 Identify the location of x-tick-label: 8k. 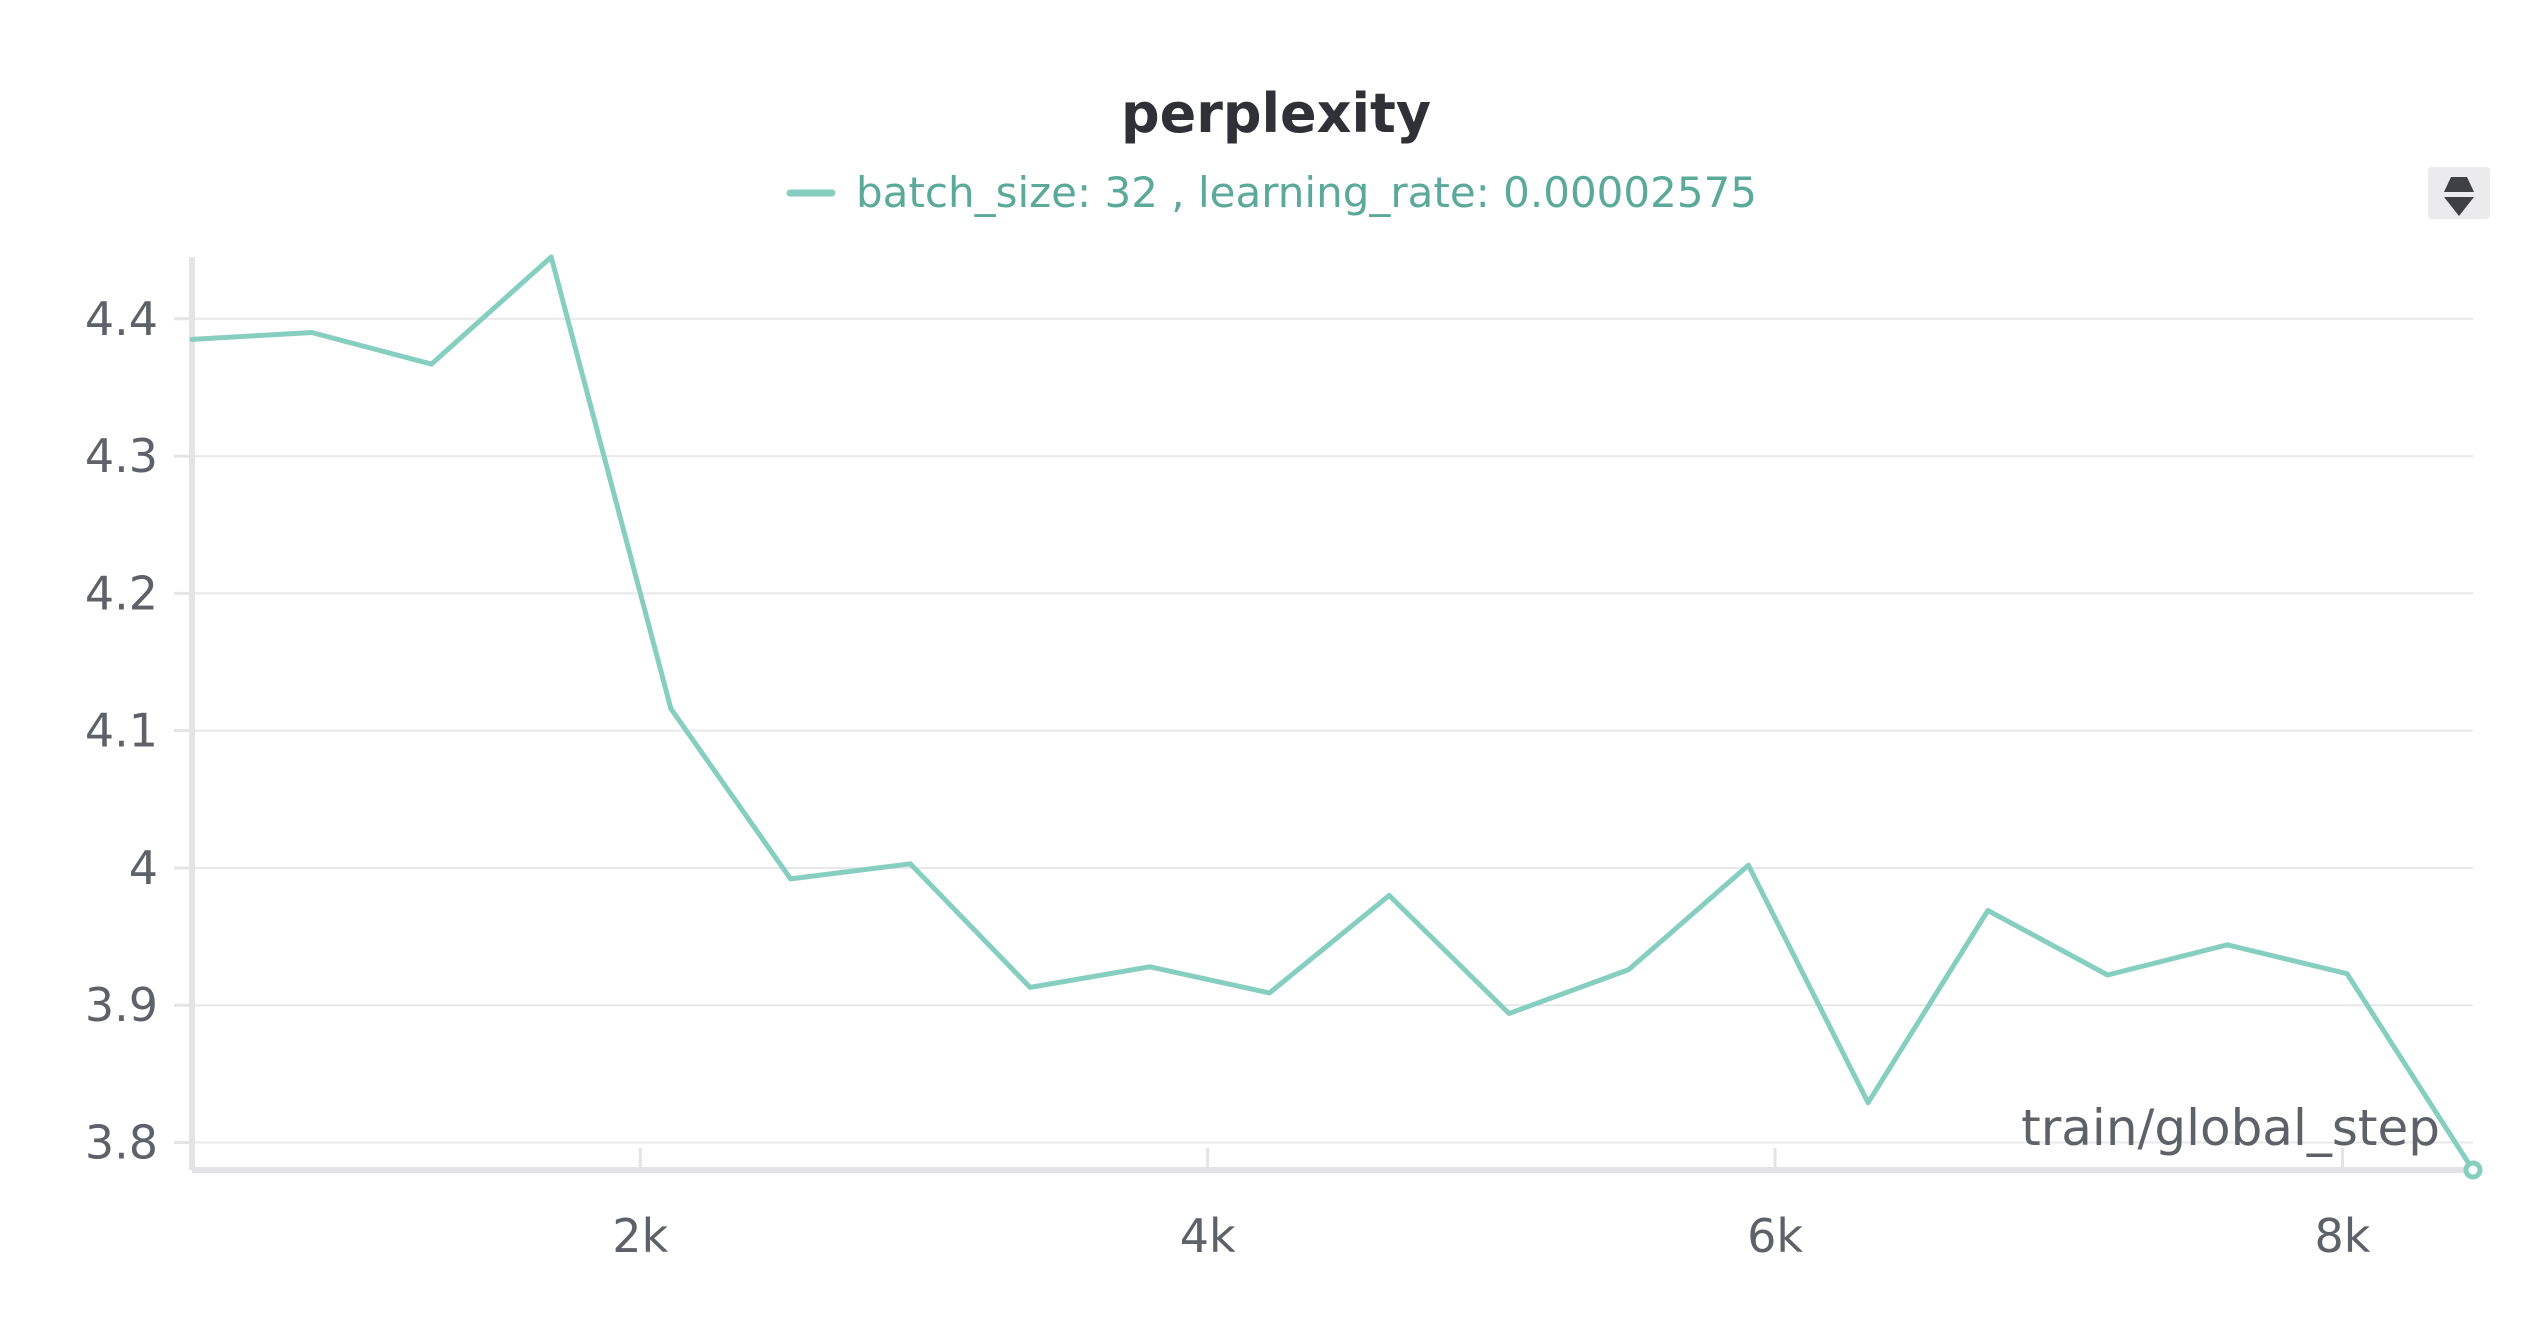
(2343, 1236).